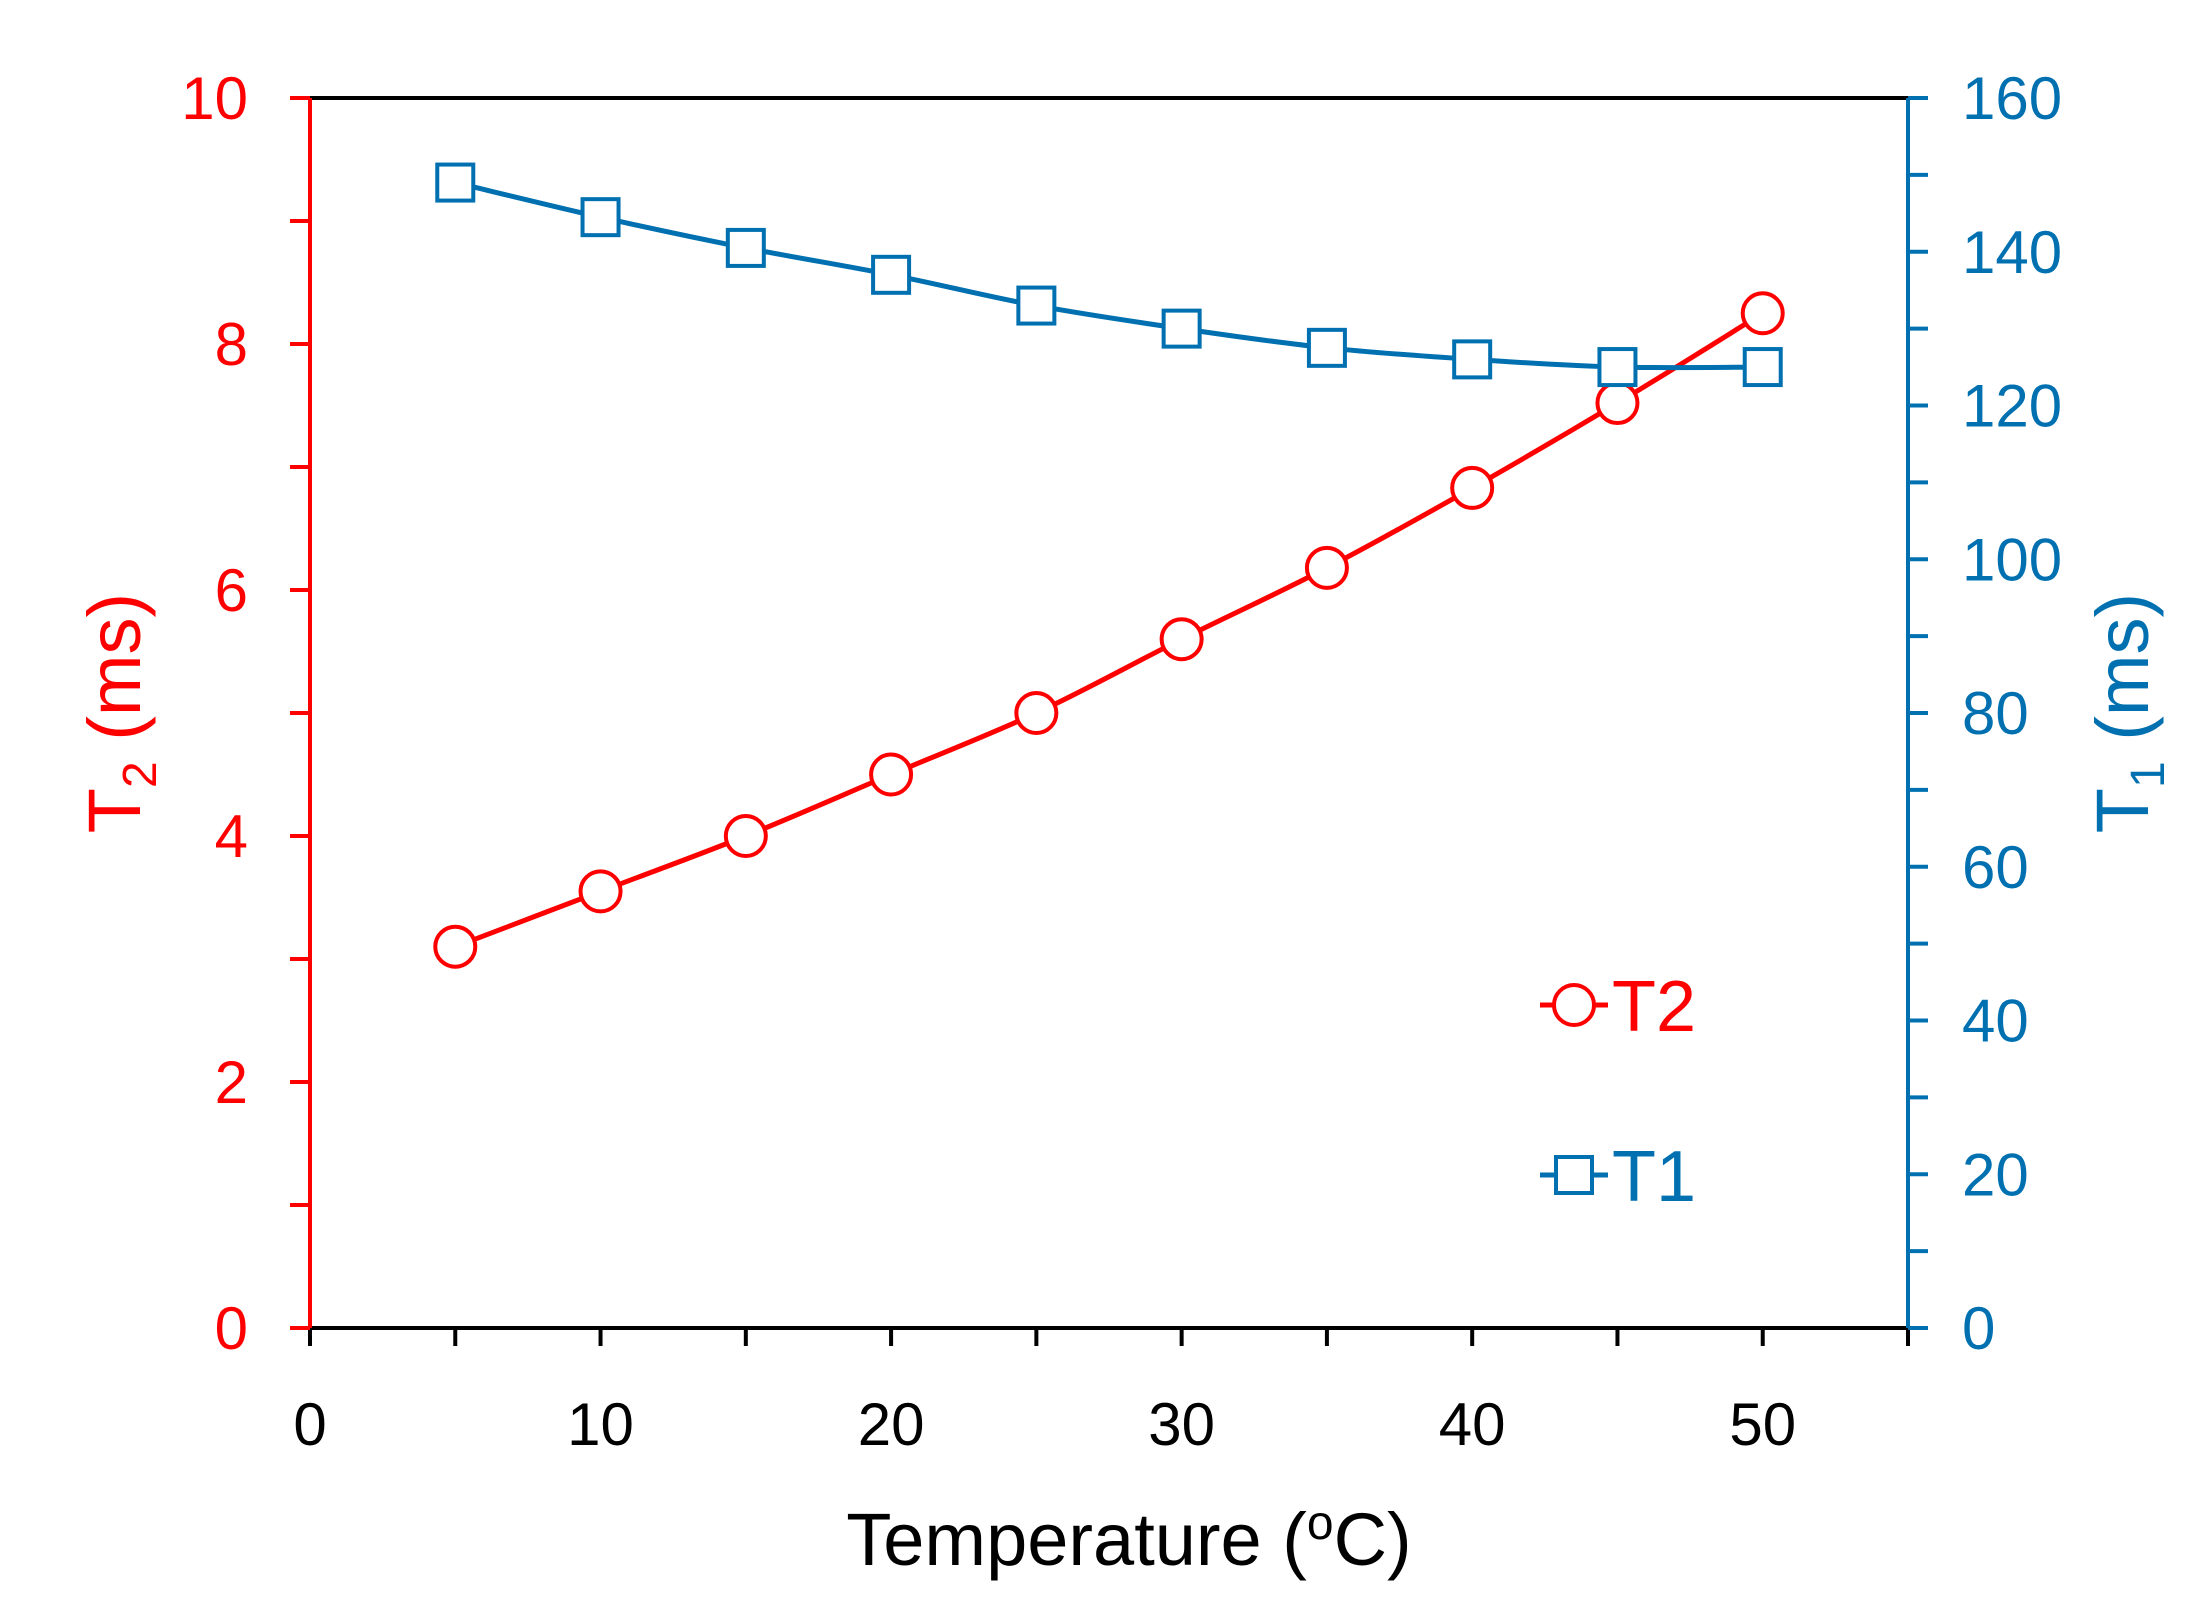  What do you see at coordinates (140, 774) in the screenshot?
I see `left-y-axis-title-subscript: 2` at bounding box center [140, 774].